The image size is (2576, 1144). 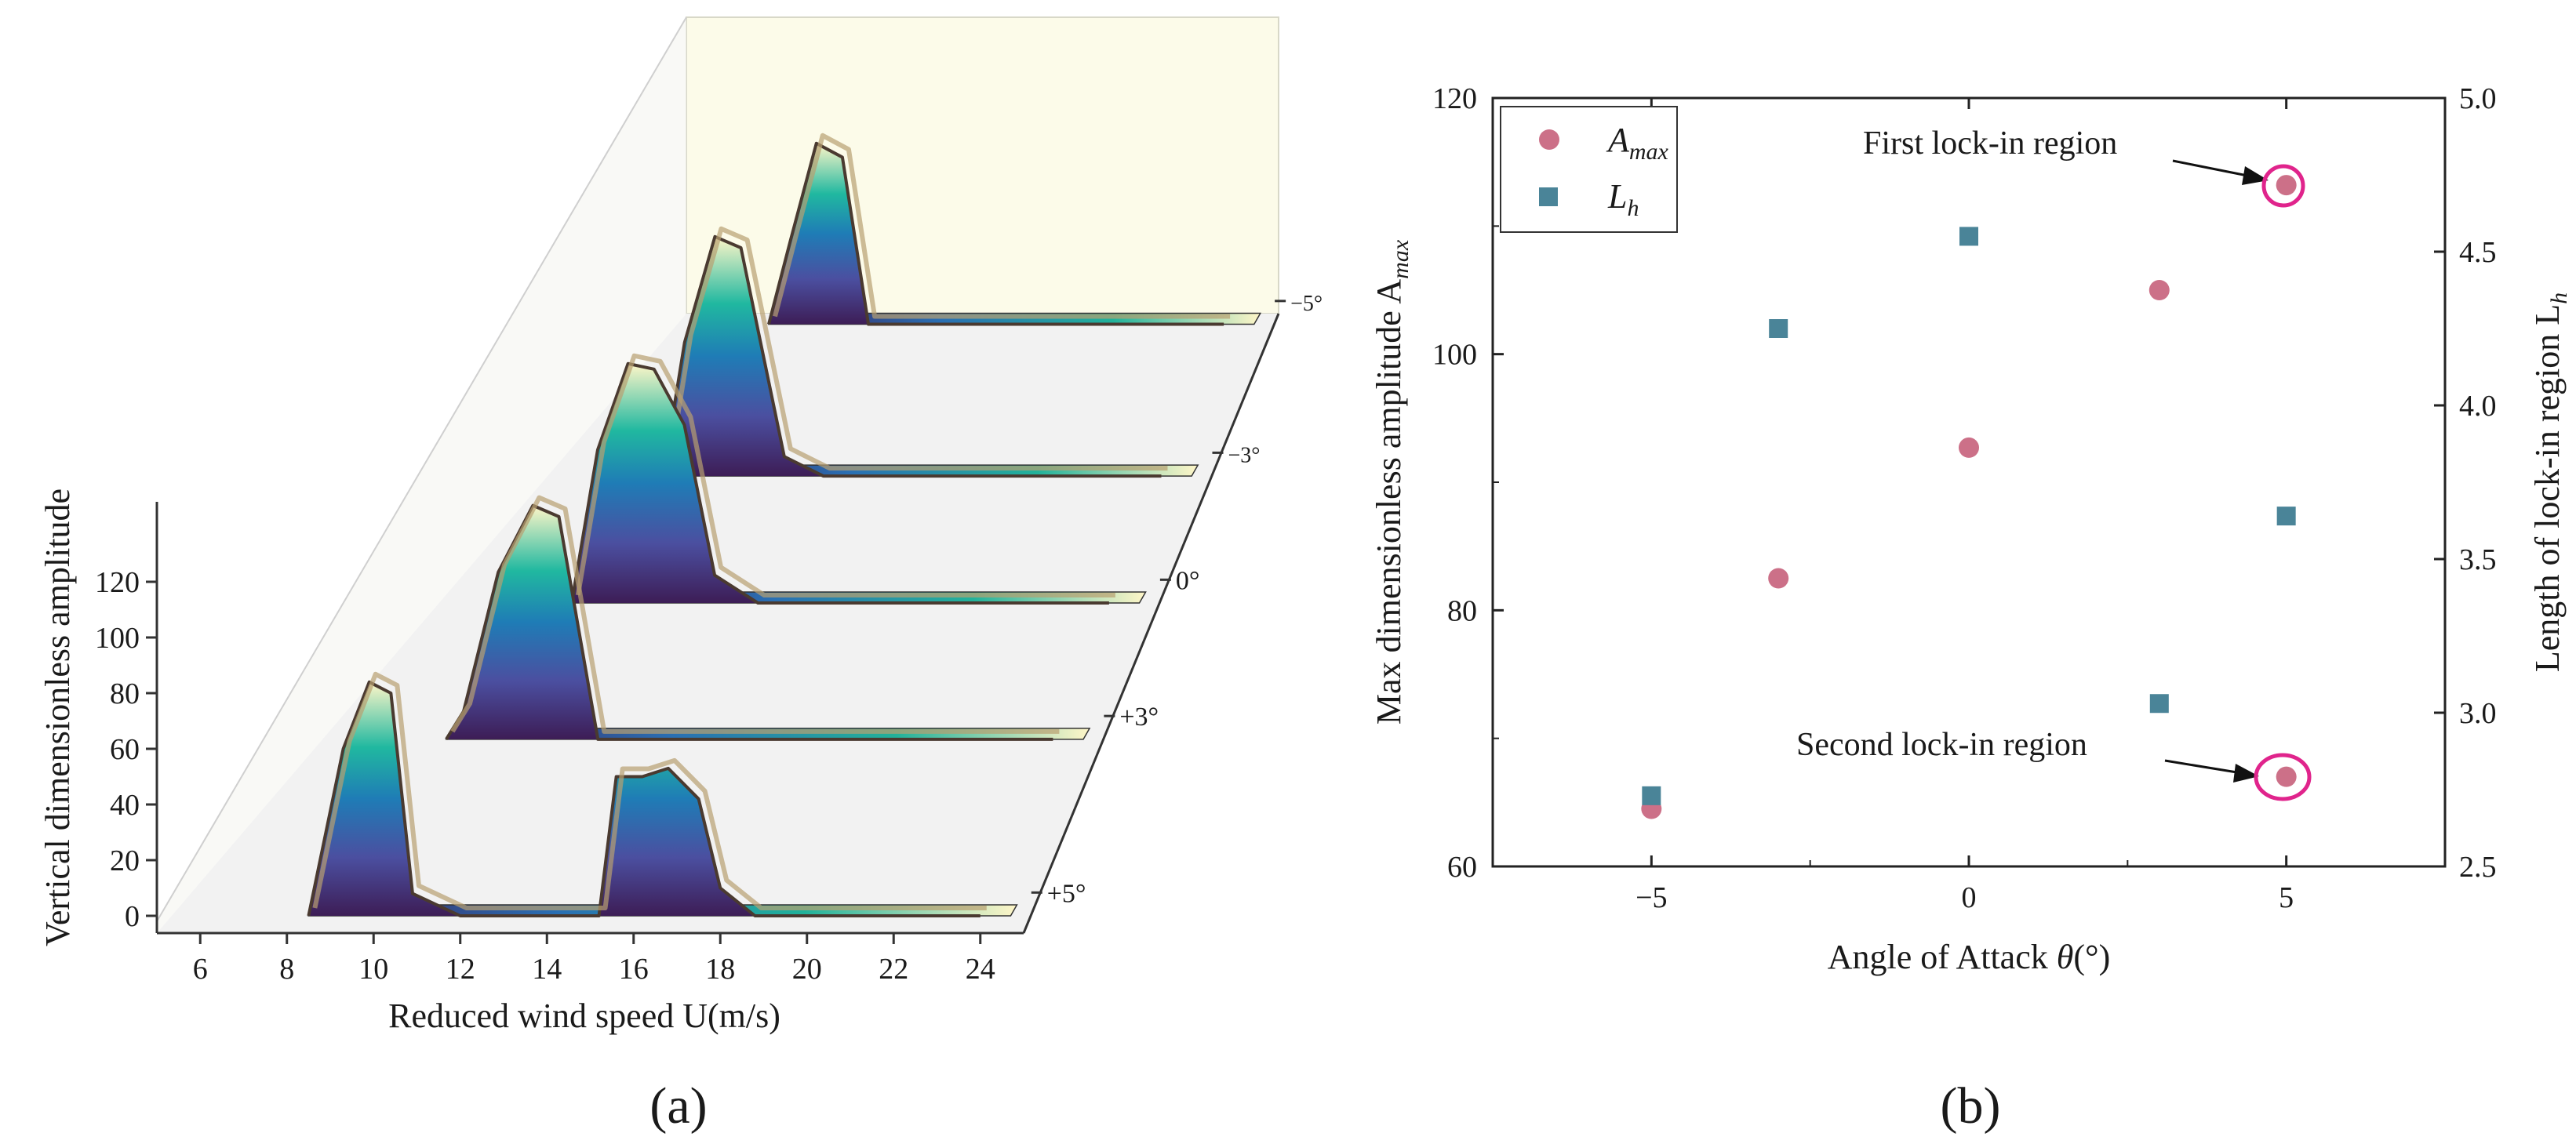 I want to click on back-wall, so click(x=982, y=165).